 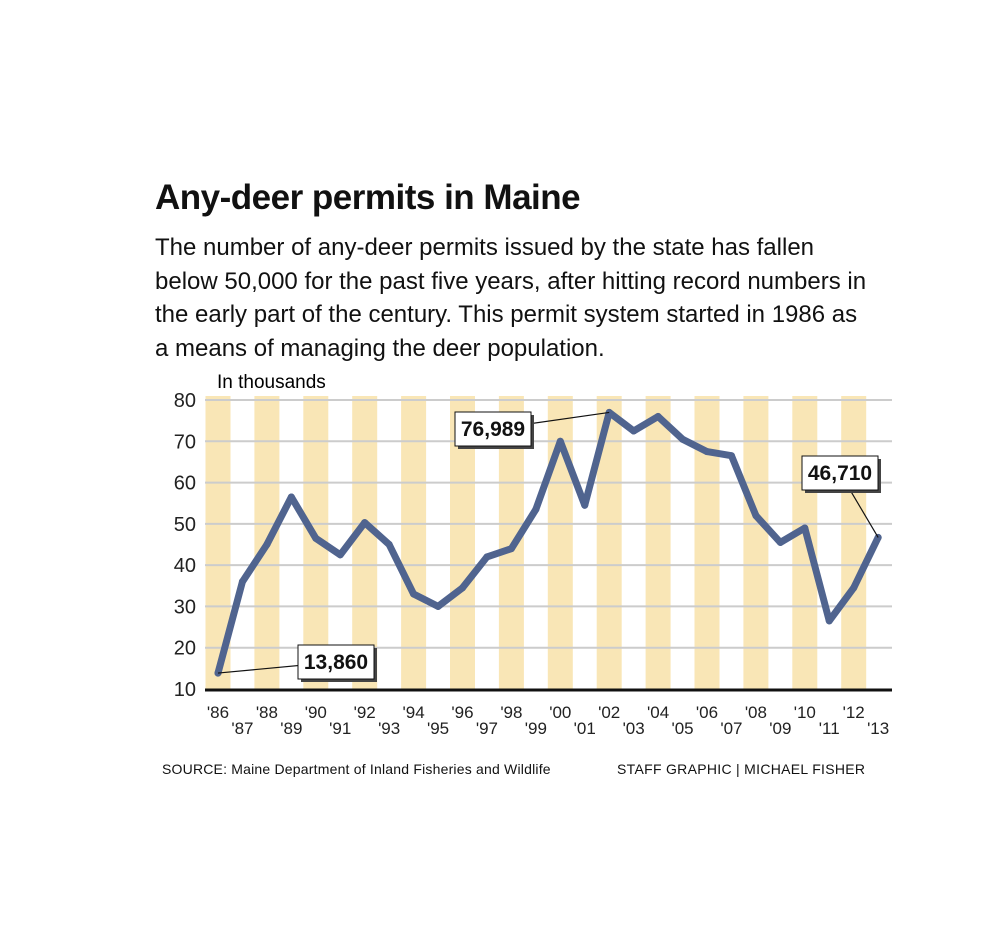 What do you see at coordinates (271, 382) in the screenshot?
I see `y-axis-label: In thousands` at bounding box center [271, 382].